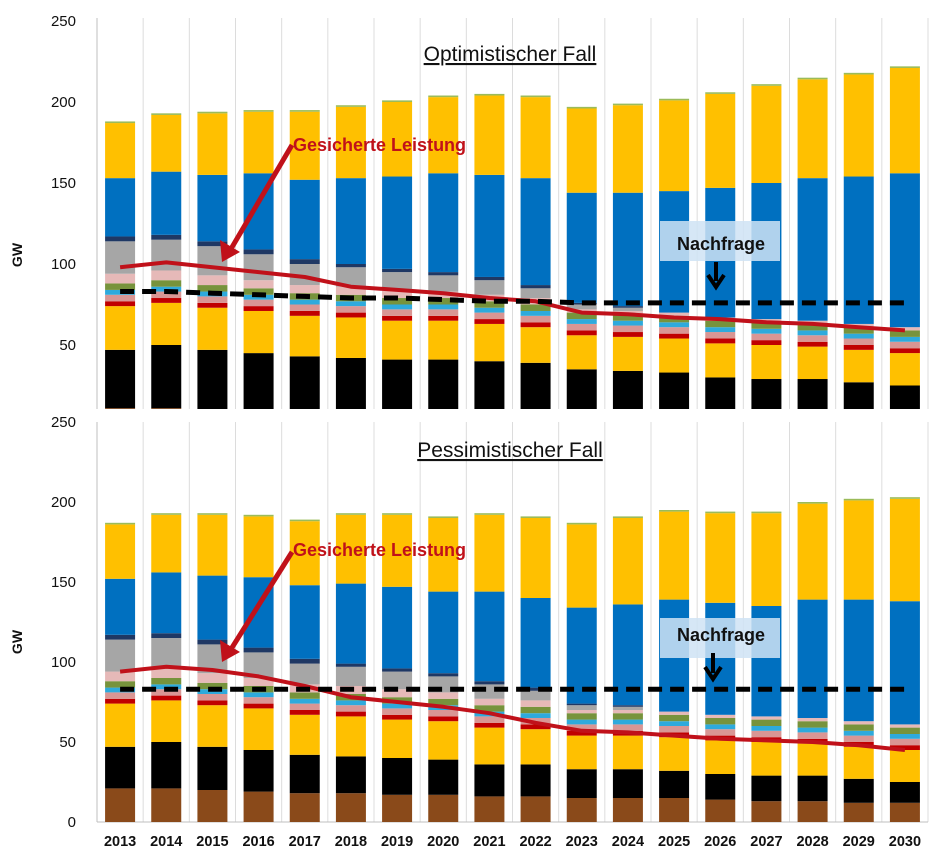 This screenshot has width=931, height=856. Describe the element at coordinates (812, 842) in the screenshot. I see `x-tick-label: 2028` at that location.